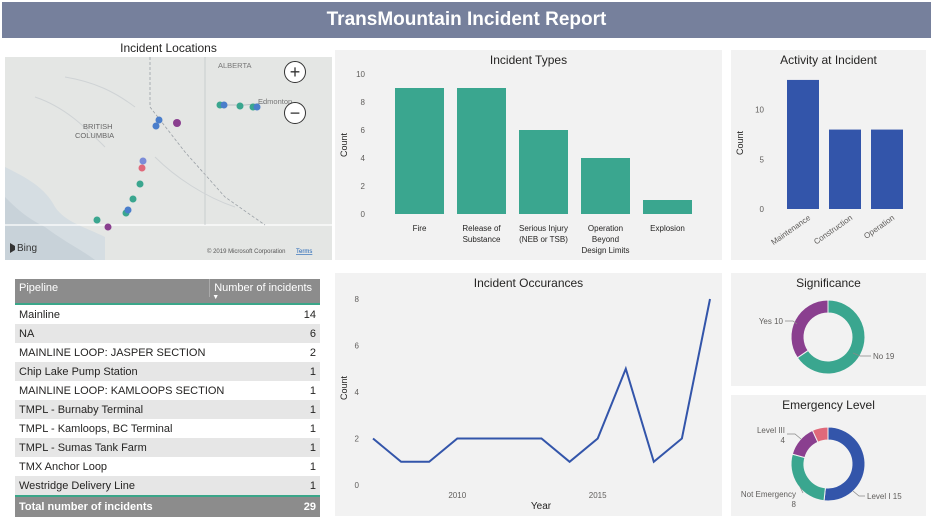 The height and width of the screenshot is (525, 933). What do you see at coordinates (783, 440) in the screenshot?
I see `slice-label: 4` at bounding box center [783, 440].